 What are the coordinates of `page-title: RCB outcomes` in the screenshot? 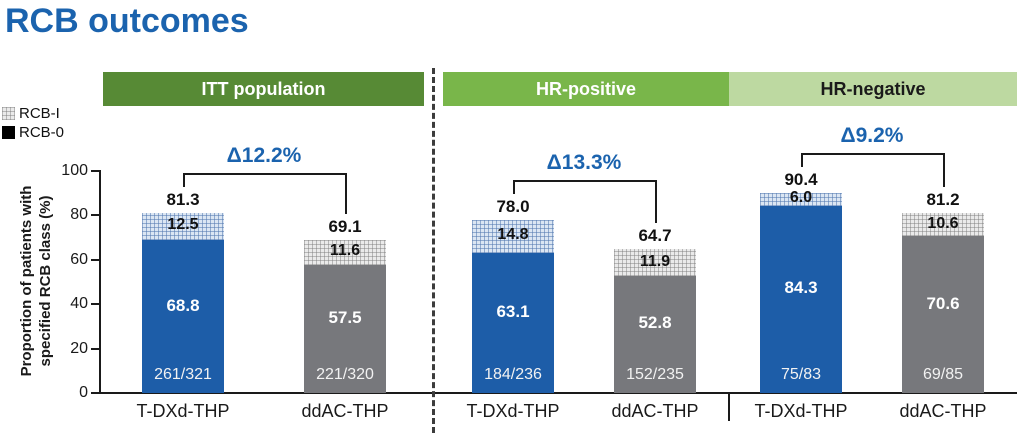 It's located at (127, 21).